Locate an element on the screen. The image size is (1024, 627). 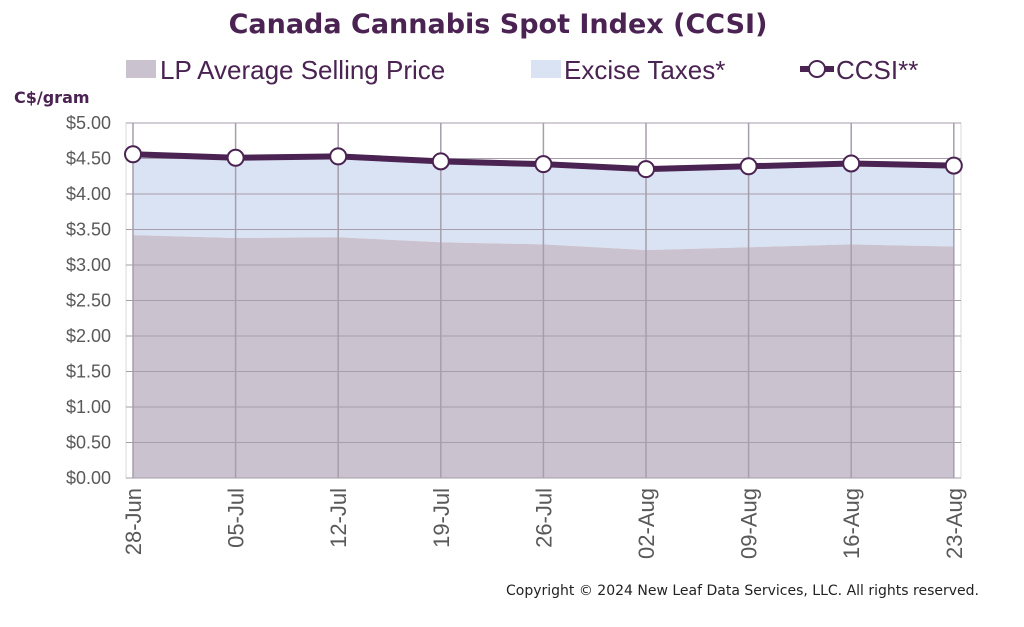
ccsi-line-series is located at coordinates (543, 162).